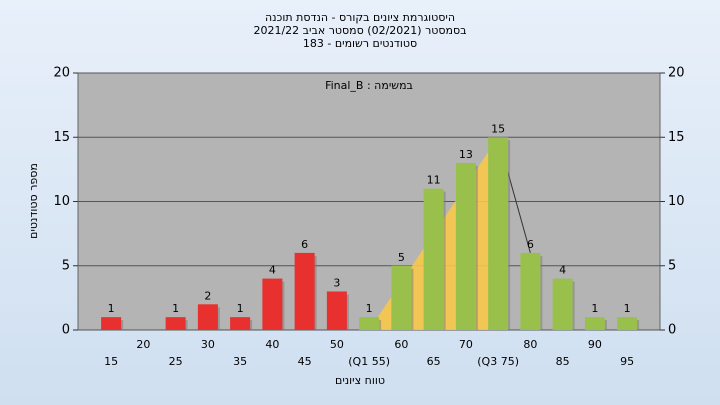 This screenshot has width=720, height=405. Describe the element at coordinates (360, 17) in the screenshot. I see `chart-title: היסטוגרמת ציונים בקורס - הנדסת תוכנה` at that location.